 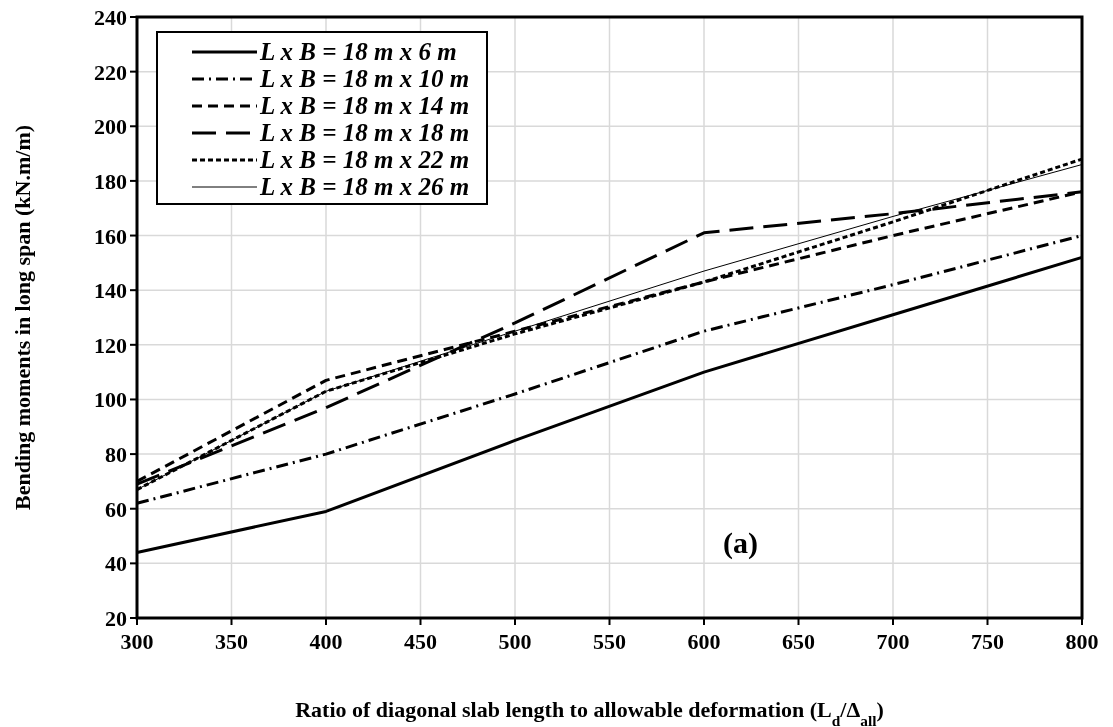 What do you see at coordinates (326, 641) in the screenshot?
I see `x-tick-label: 400` at bounding box center [326, 641].